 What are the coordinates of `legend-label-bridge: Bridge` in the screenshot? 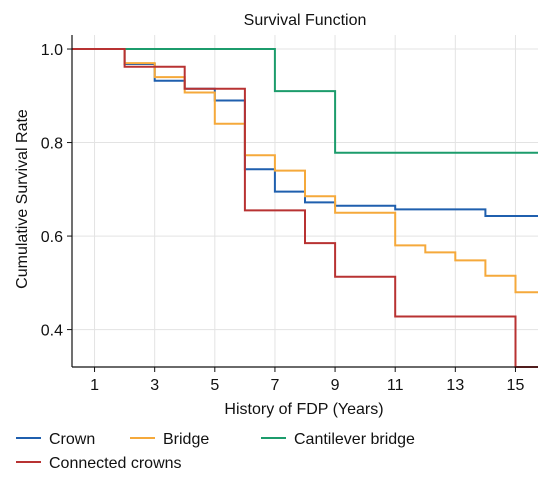 It's located at (186, 439).